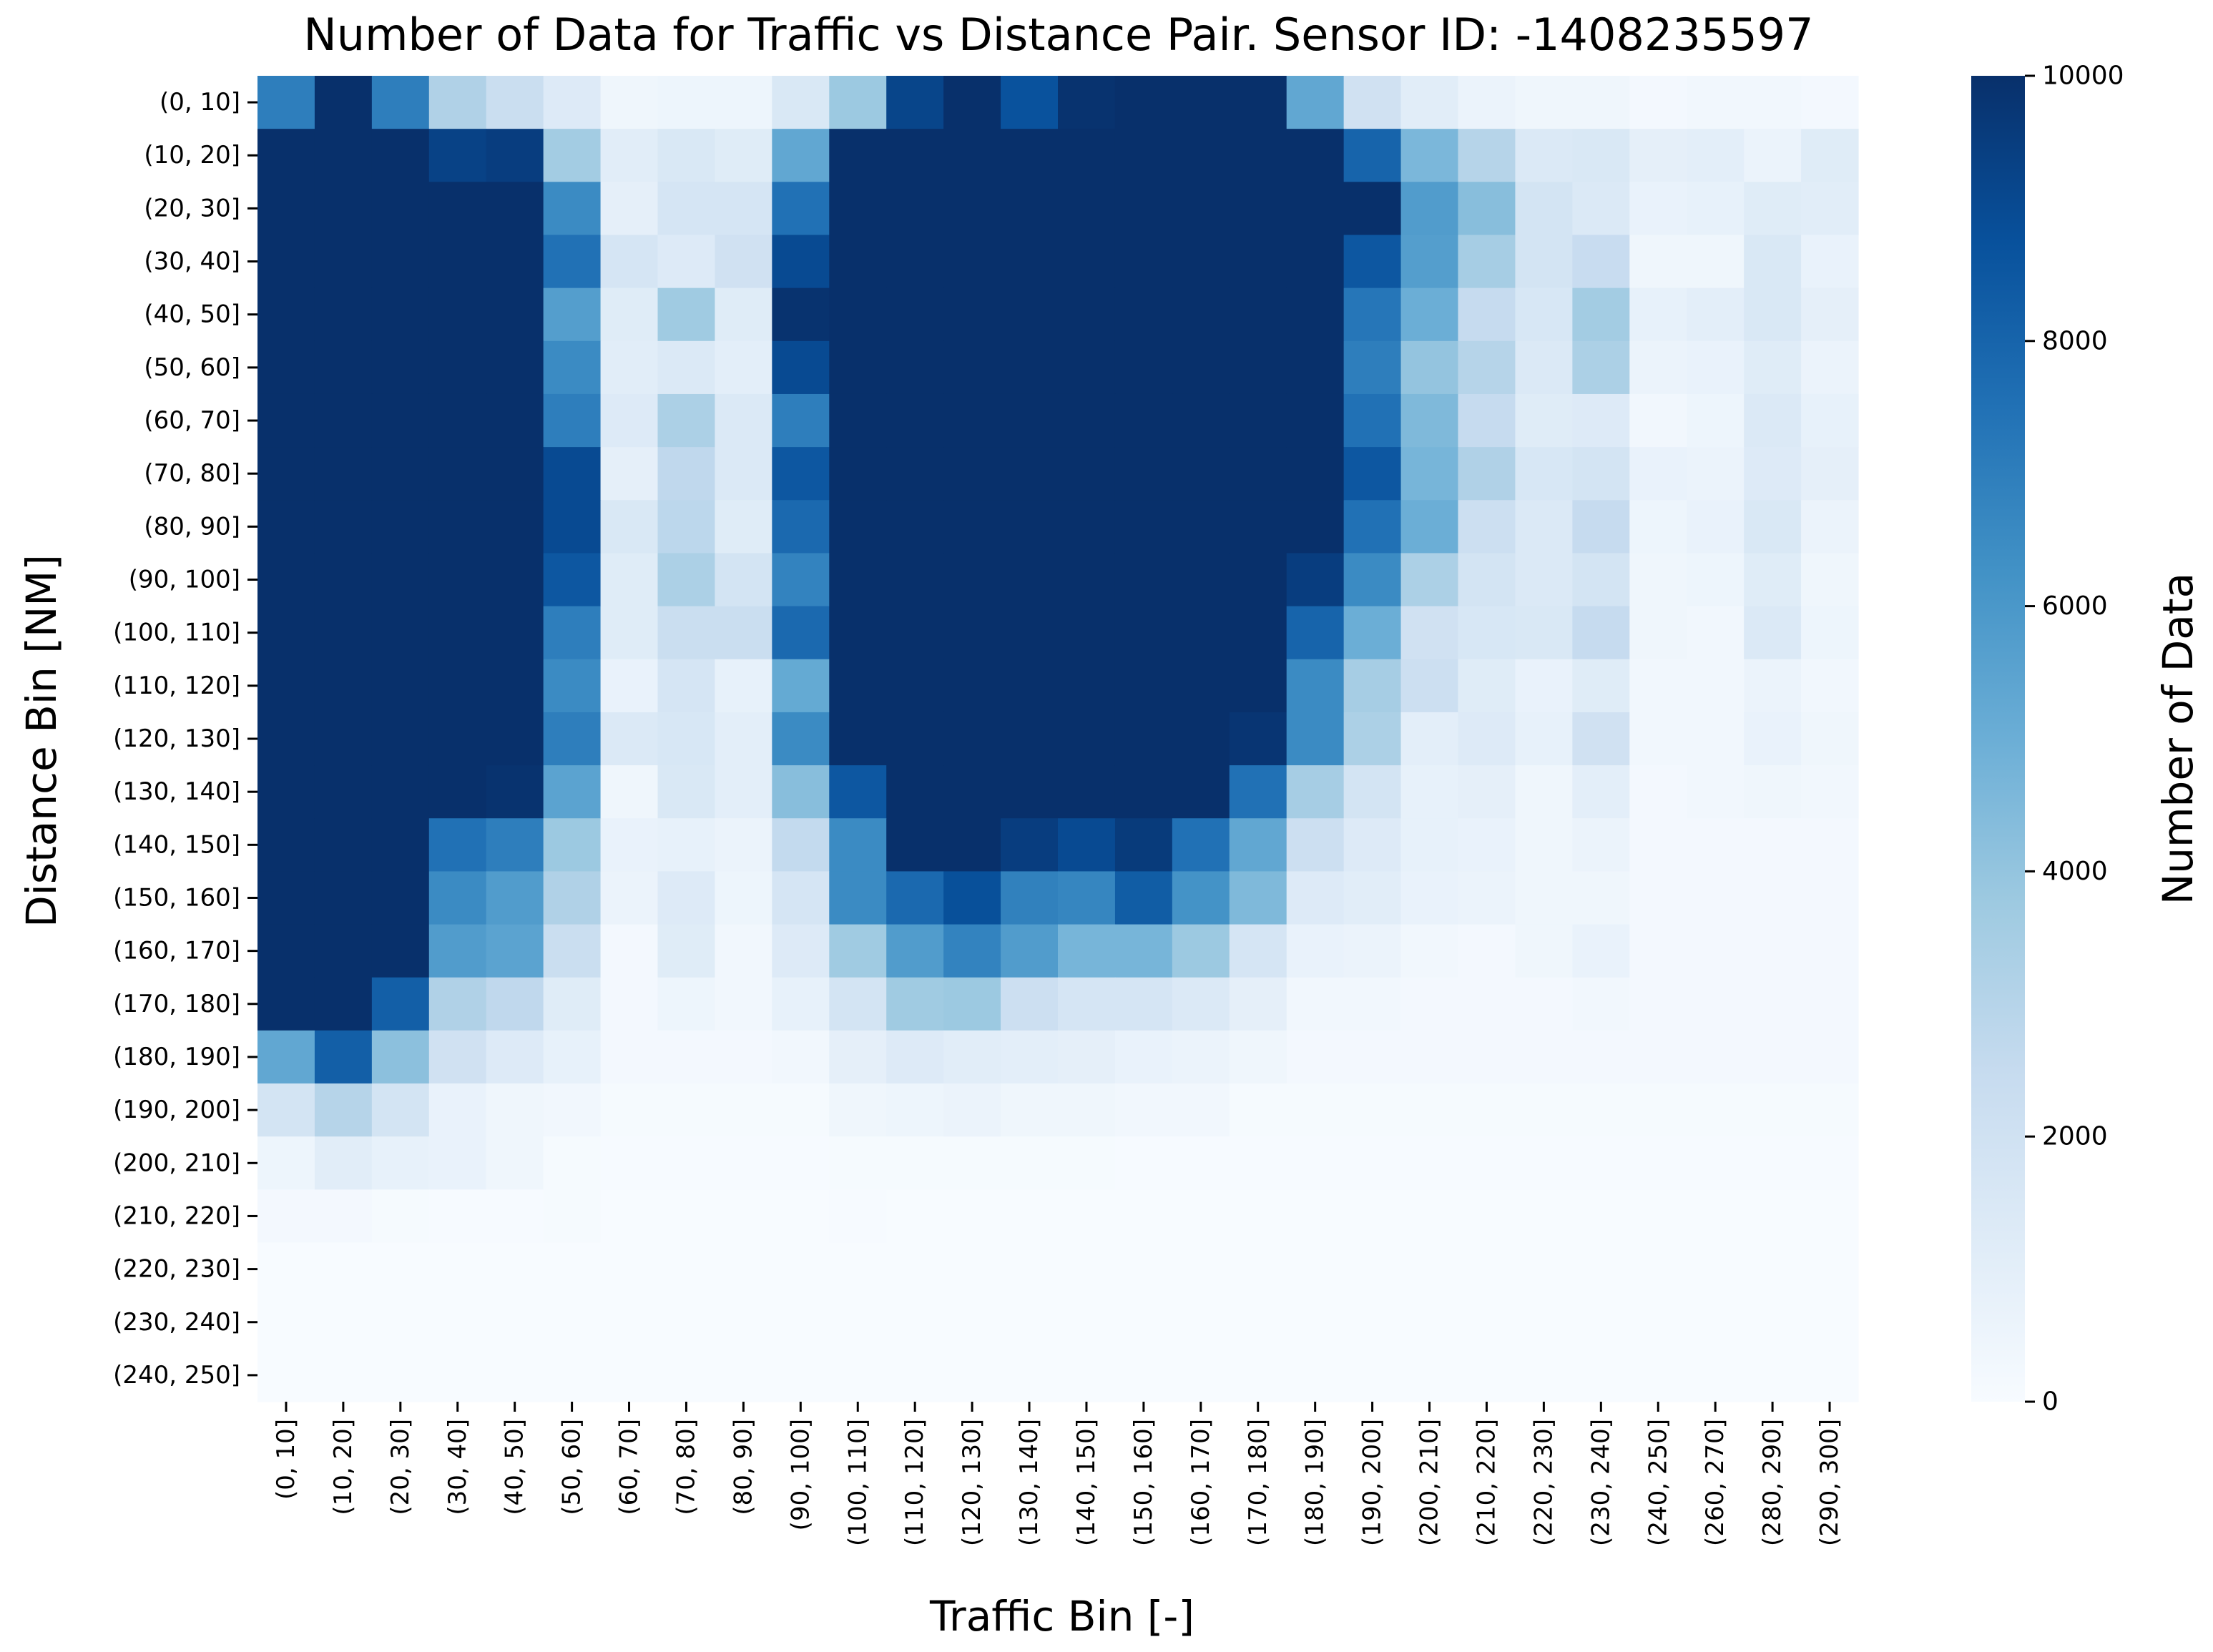  What do you see at coordinates (1258, 1482) in the screenshot?
I see `x-tick-label: (170, 180]` at bounding box center [1258, 1482].